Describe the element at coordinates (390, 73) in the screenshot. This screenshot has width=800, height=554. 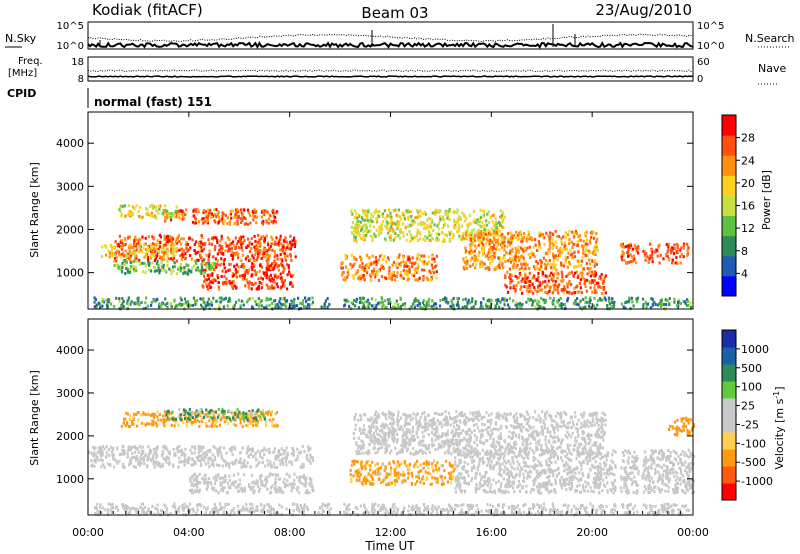
I see `freq-traces` at that location.